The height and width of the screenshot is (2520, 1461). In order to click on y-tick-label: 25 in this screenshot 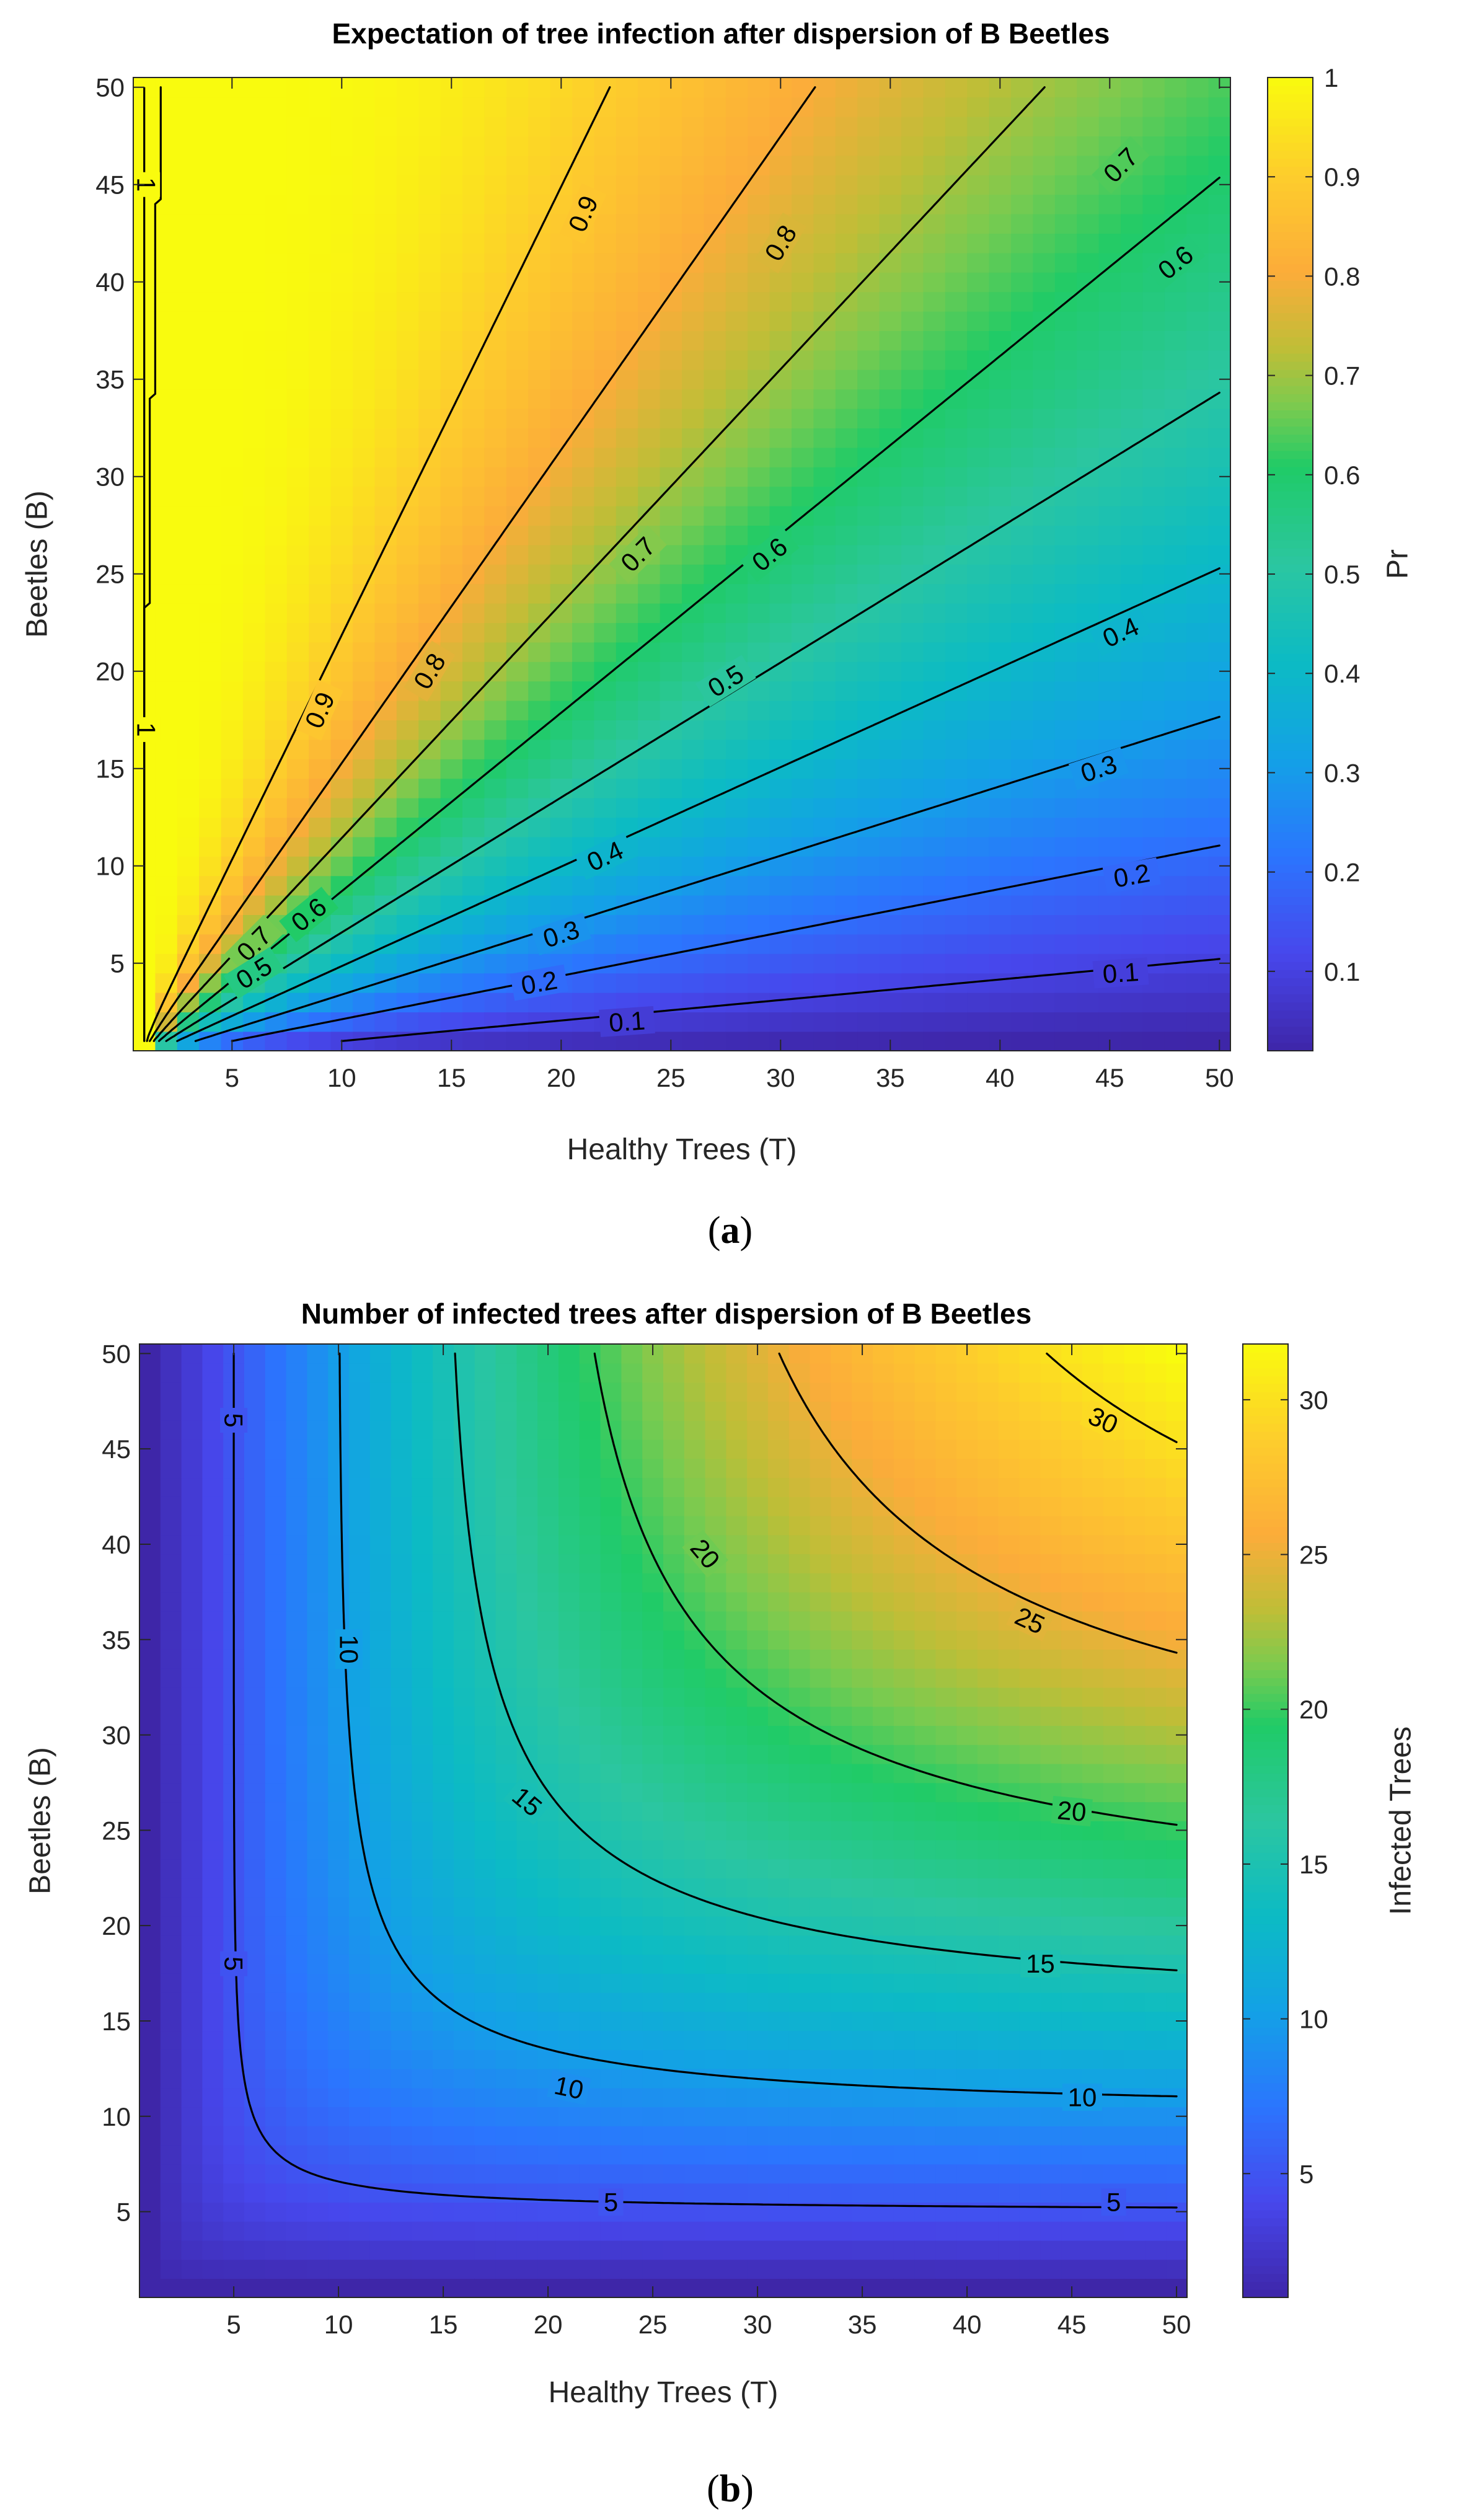, I will do `click(110, 575)`.